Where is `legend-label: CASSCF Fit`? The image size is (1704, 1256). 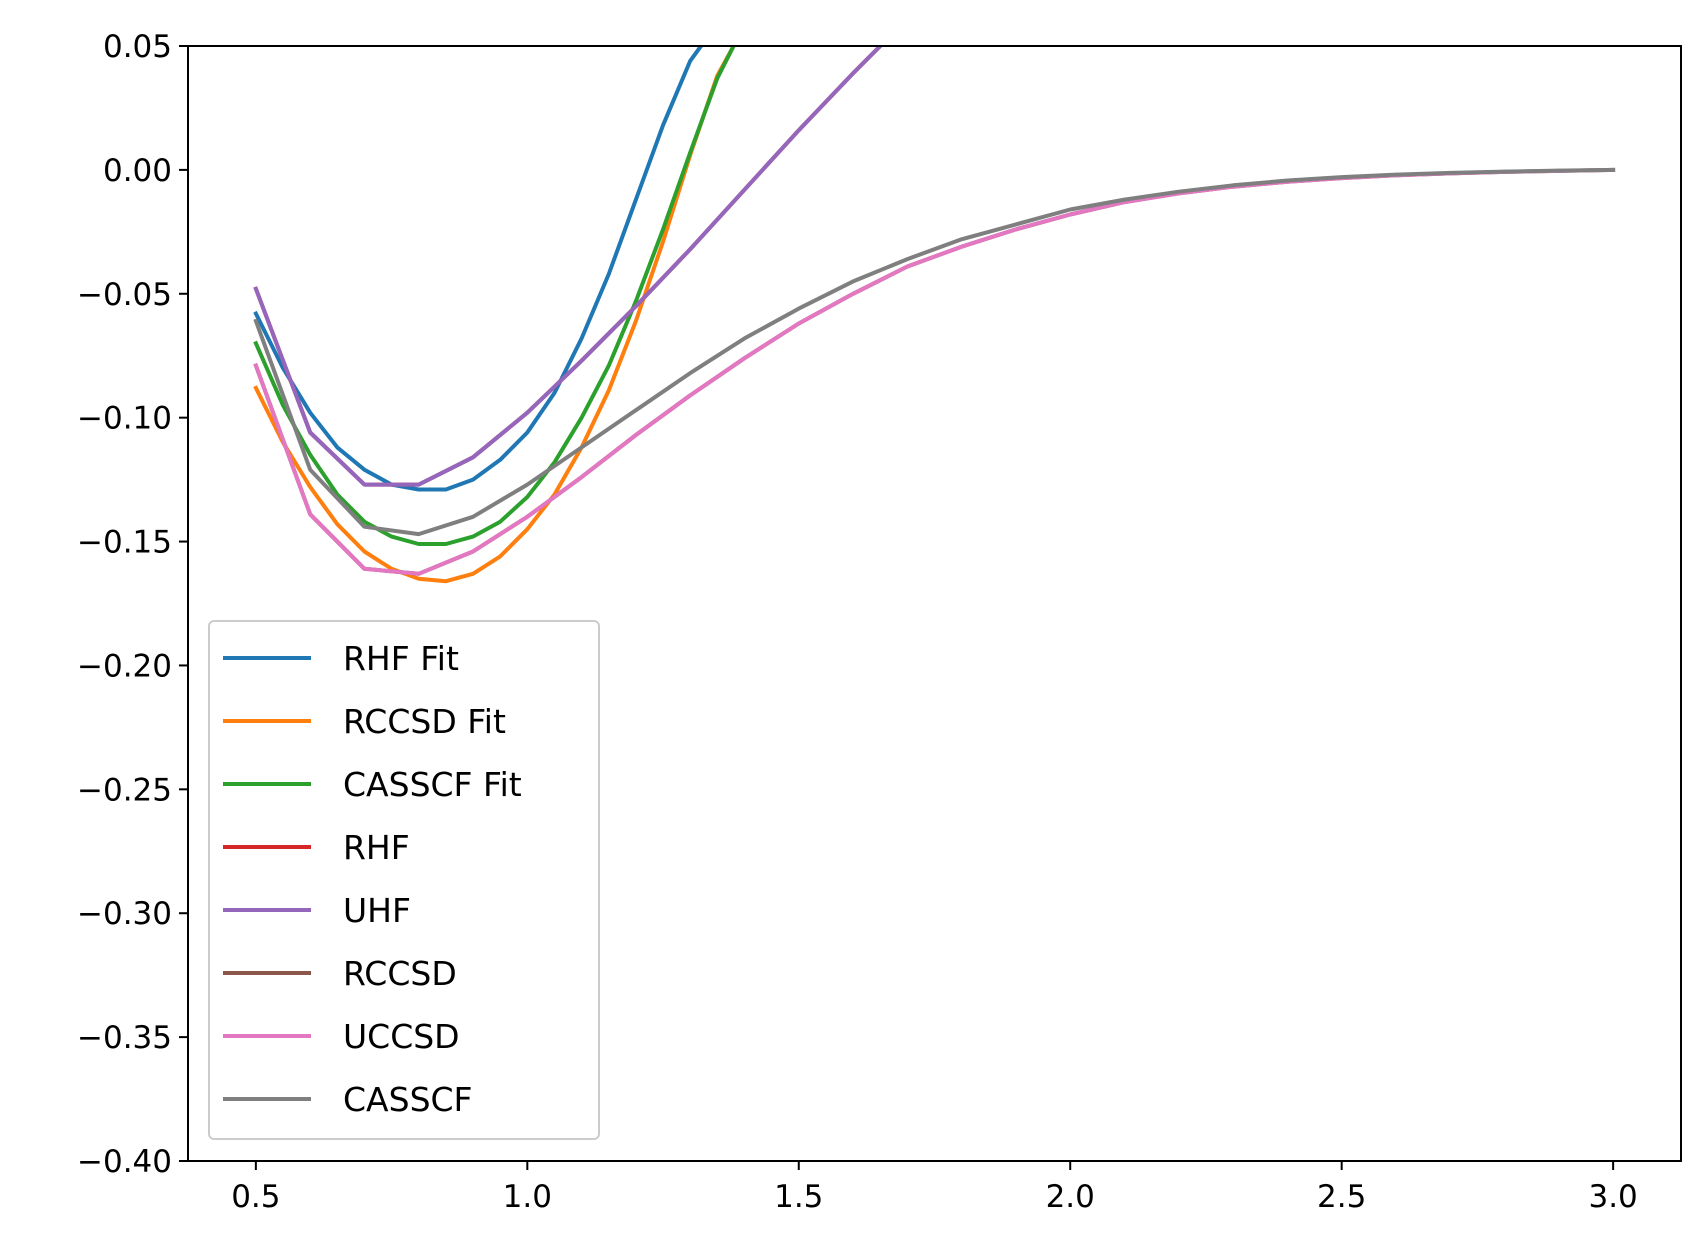
legend-label: CASSCF Fit is located at coordinates (432, 784).